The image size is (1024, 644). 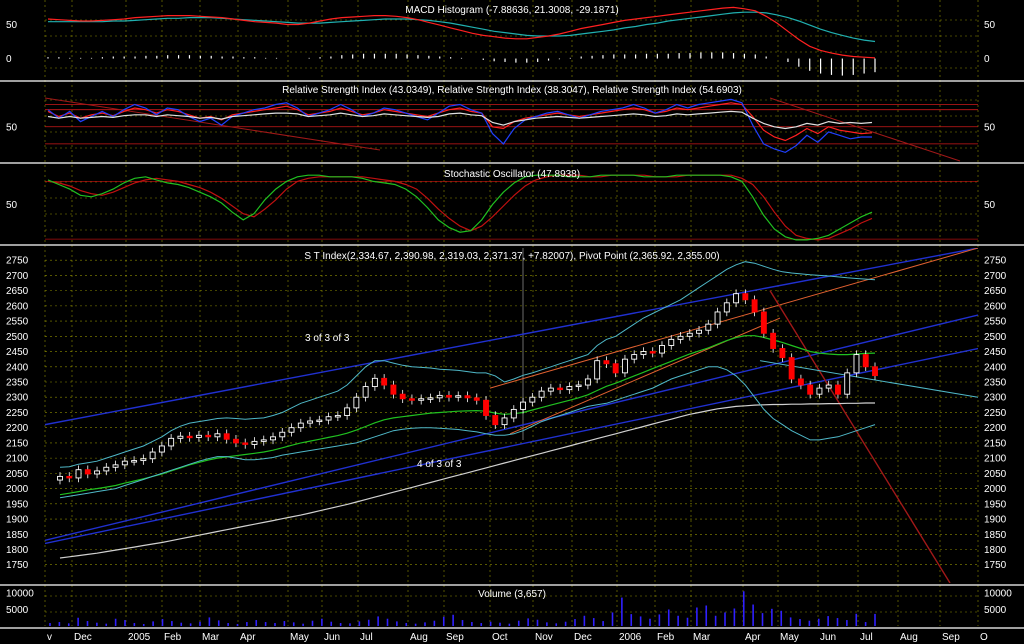 I want to click on y-tick-label-right: 2400, so click(x=995, y=367).